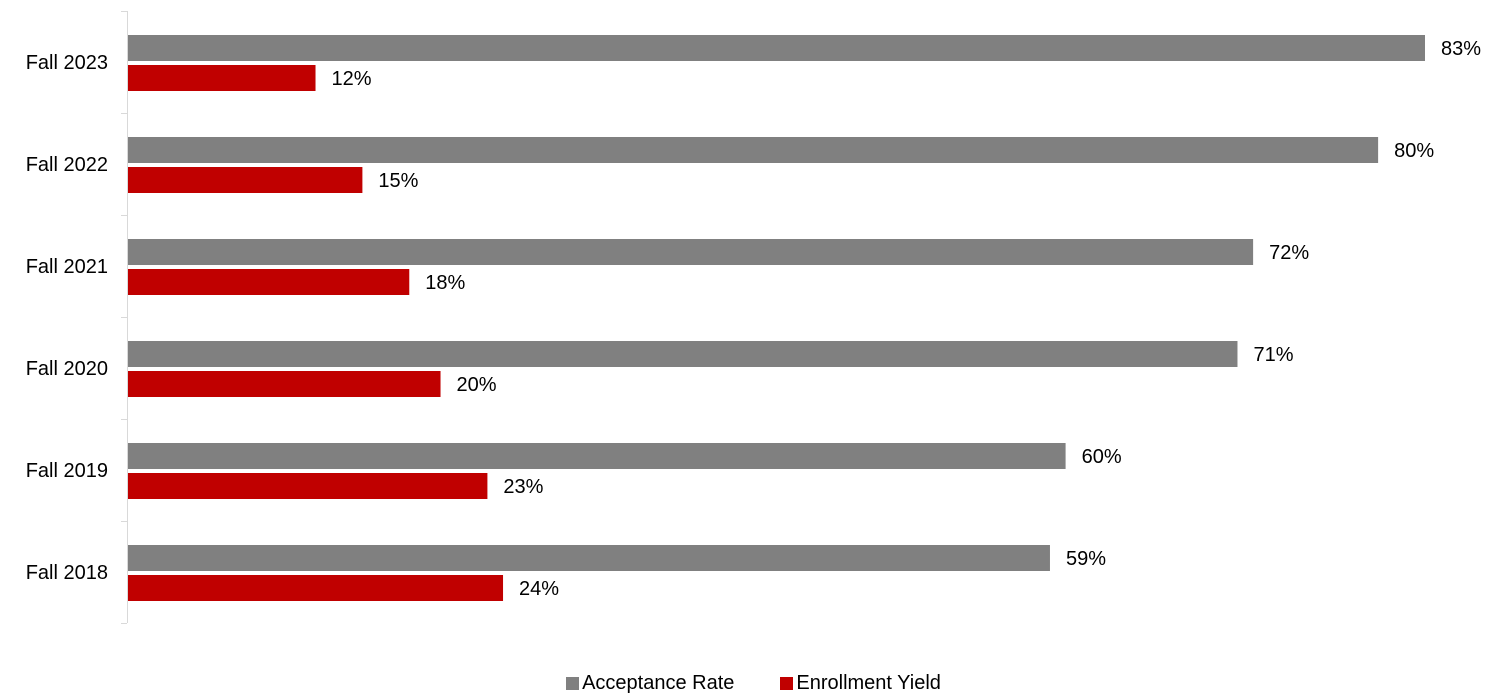 This screenshot has width=1507, height=698. Describe the element at coordinates (1086, 559) in the screenshot. I see `acceptance-rate-data-label: 59%` at that location.